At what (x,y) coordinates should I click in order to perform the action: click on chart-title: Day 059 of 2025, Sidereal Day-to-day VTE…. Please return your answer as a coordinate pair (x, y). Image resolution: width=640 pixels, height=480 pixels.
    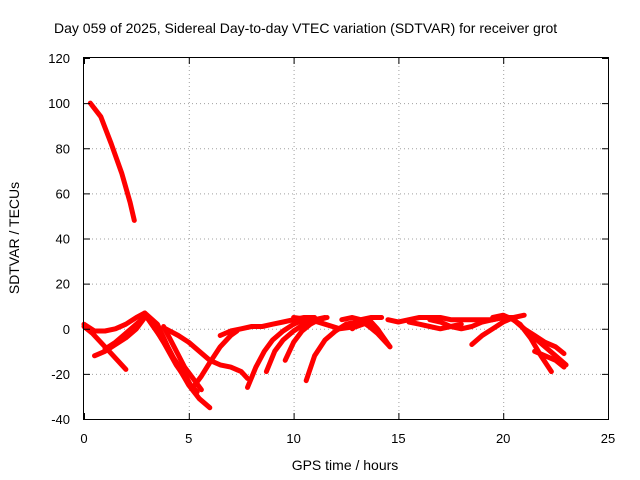
    Looking at the image, I should click on (305, 28).